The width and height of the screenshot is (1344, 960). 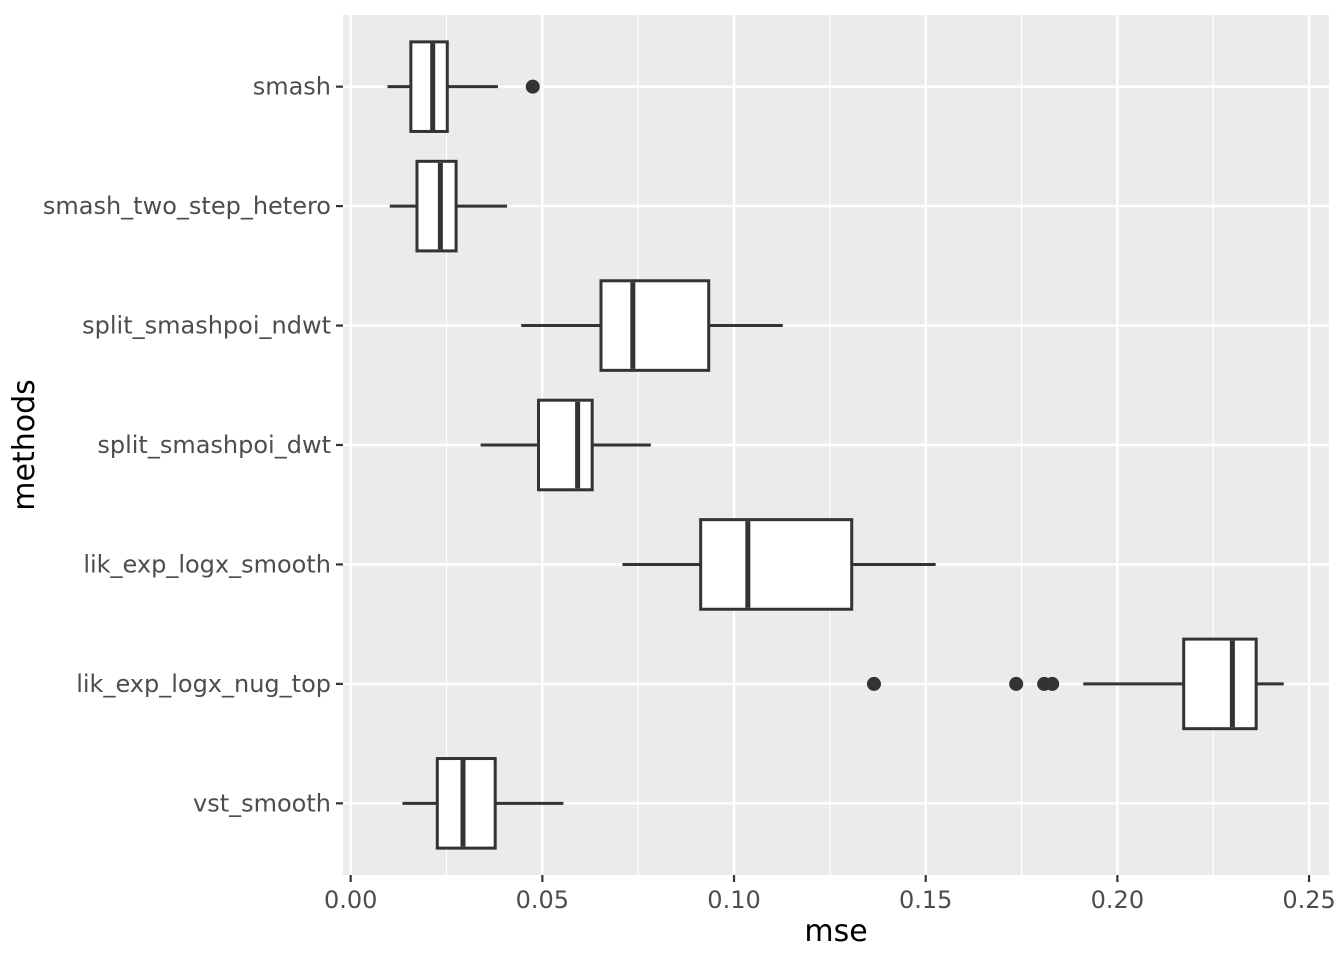 What do you see at coordinates (262, 803) in the screenshot?
I see `y-tick-label: vst_smooth` at bounding box center [262, 803].